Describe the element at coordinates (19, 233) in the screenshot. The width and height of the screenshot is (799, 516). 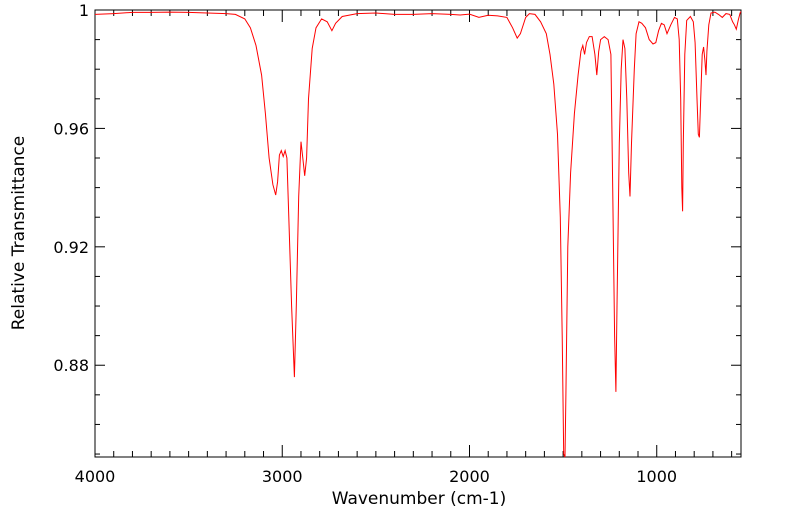
I see `y-axis-title: Relative Transmittance` at that location.